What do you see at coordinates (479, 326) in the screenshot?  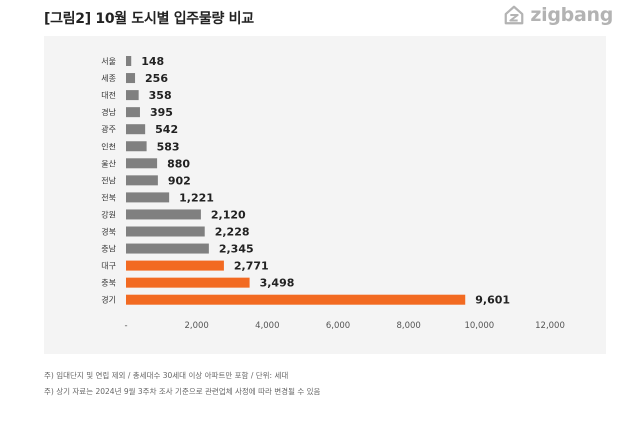 I see `x-tick-label: 10,000` at bounding box center [479, 326].